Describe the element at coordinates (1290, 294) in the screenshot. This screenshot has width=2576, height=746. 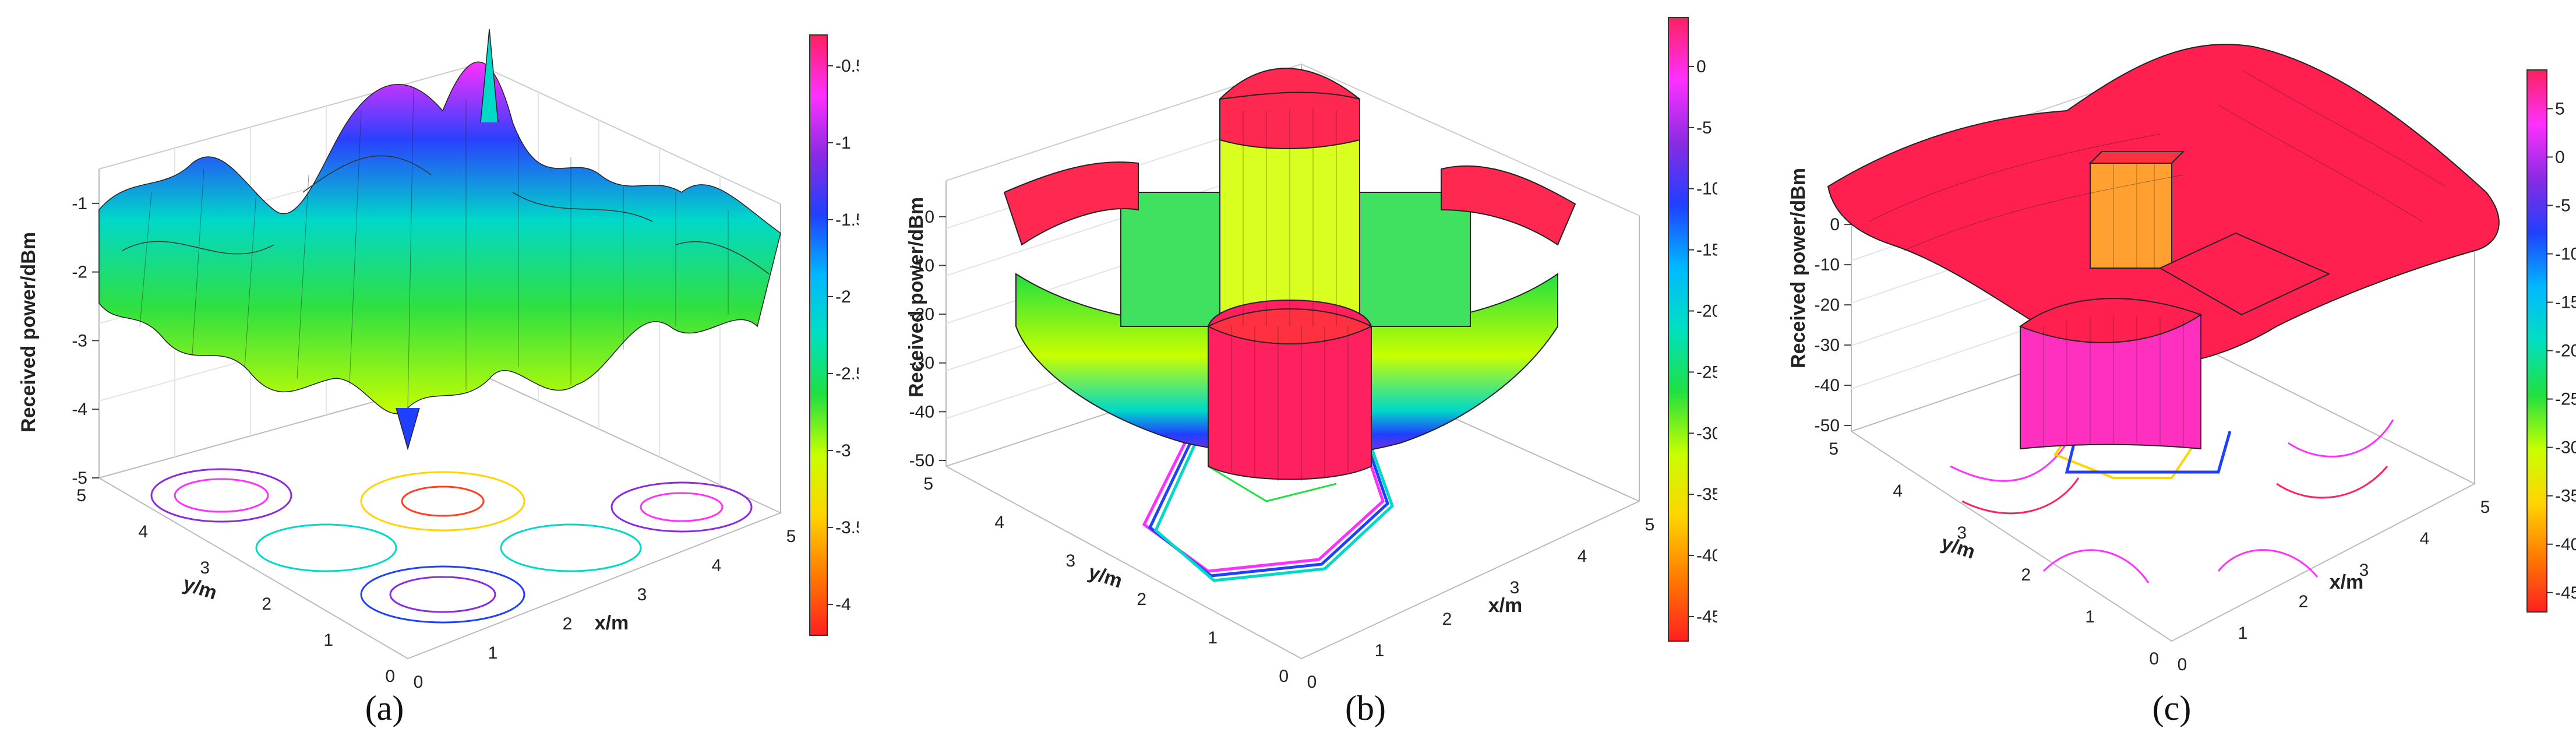
I see `surface-mesh-b` at that location.